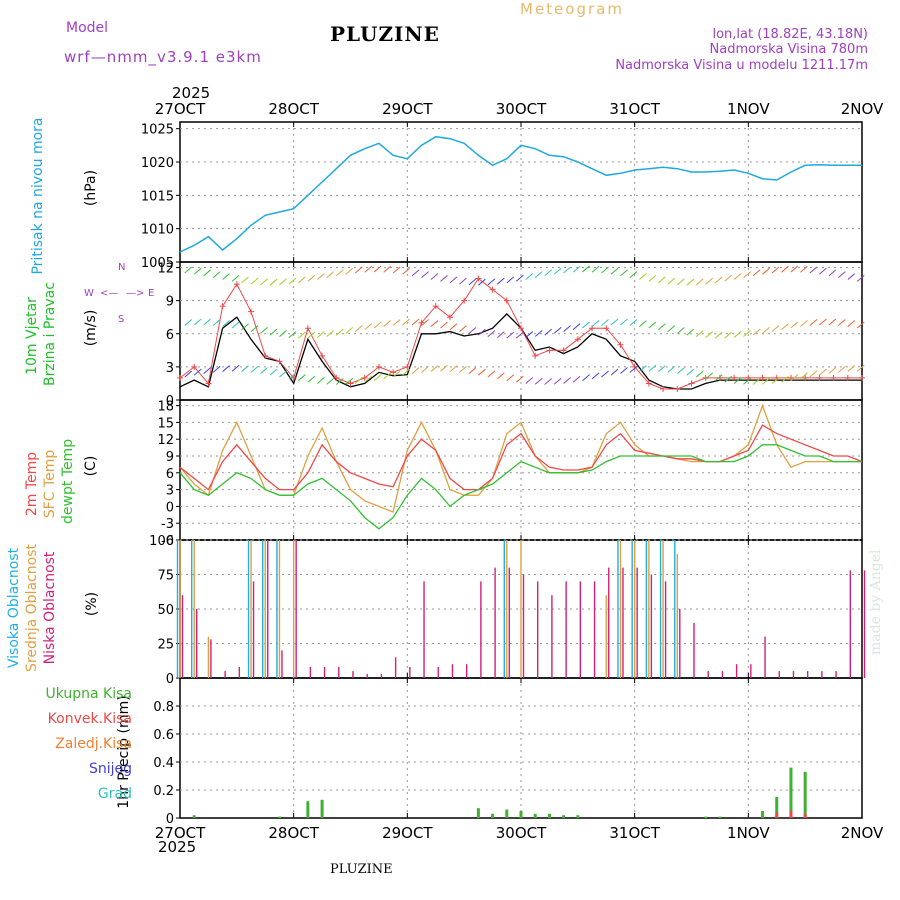  Describe the element at coordinates (109, 293) in the screenshot. I see `compass-left-arrow: <—` at that location.